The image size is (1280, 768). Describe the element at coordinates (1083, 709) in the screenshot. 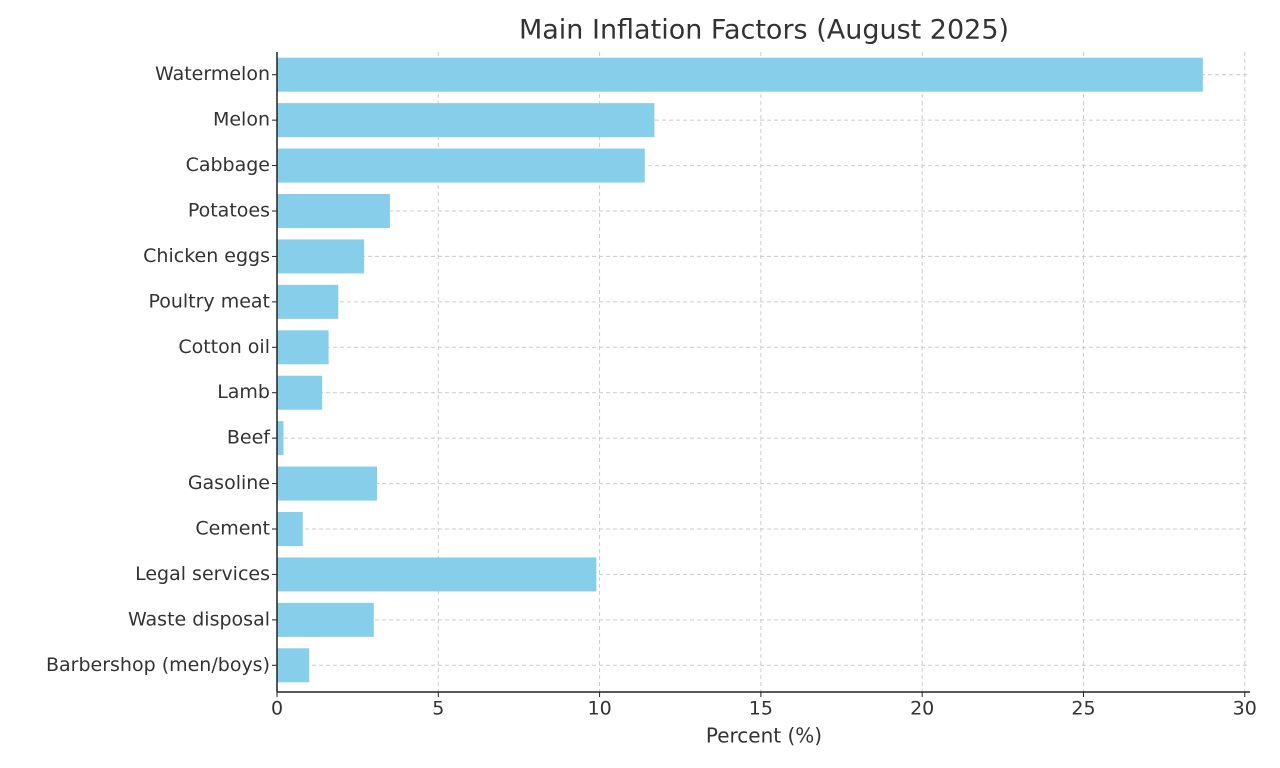

I see `x-tick-label: 25` at that location.